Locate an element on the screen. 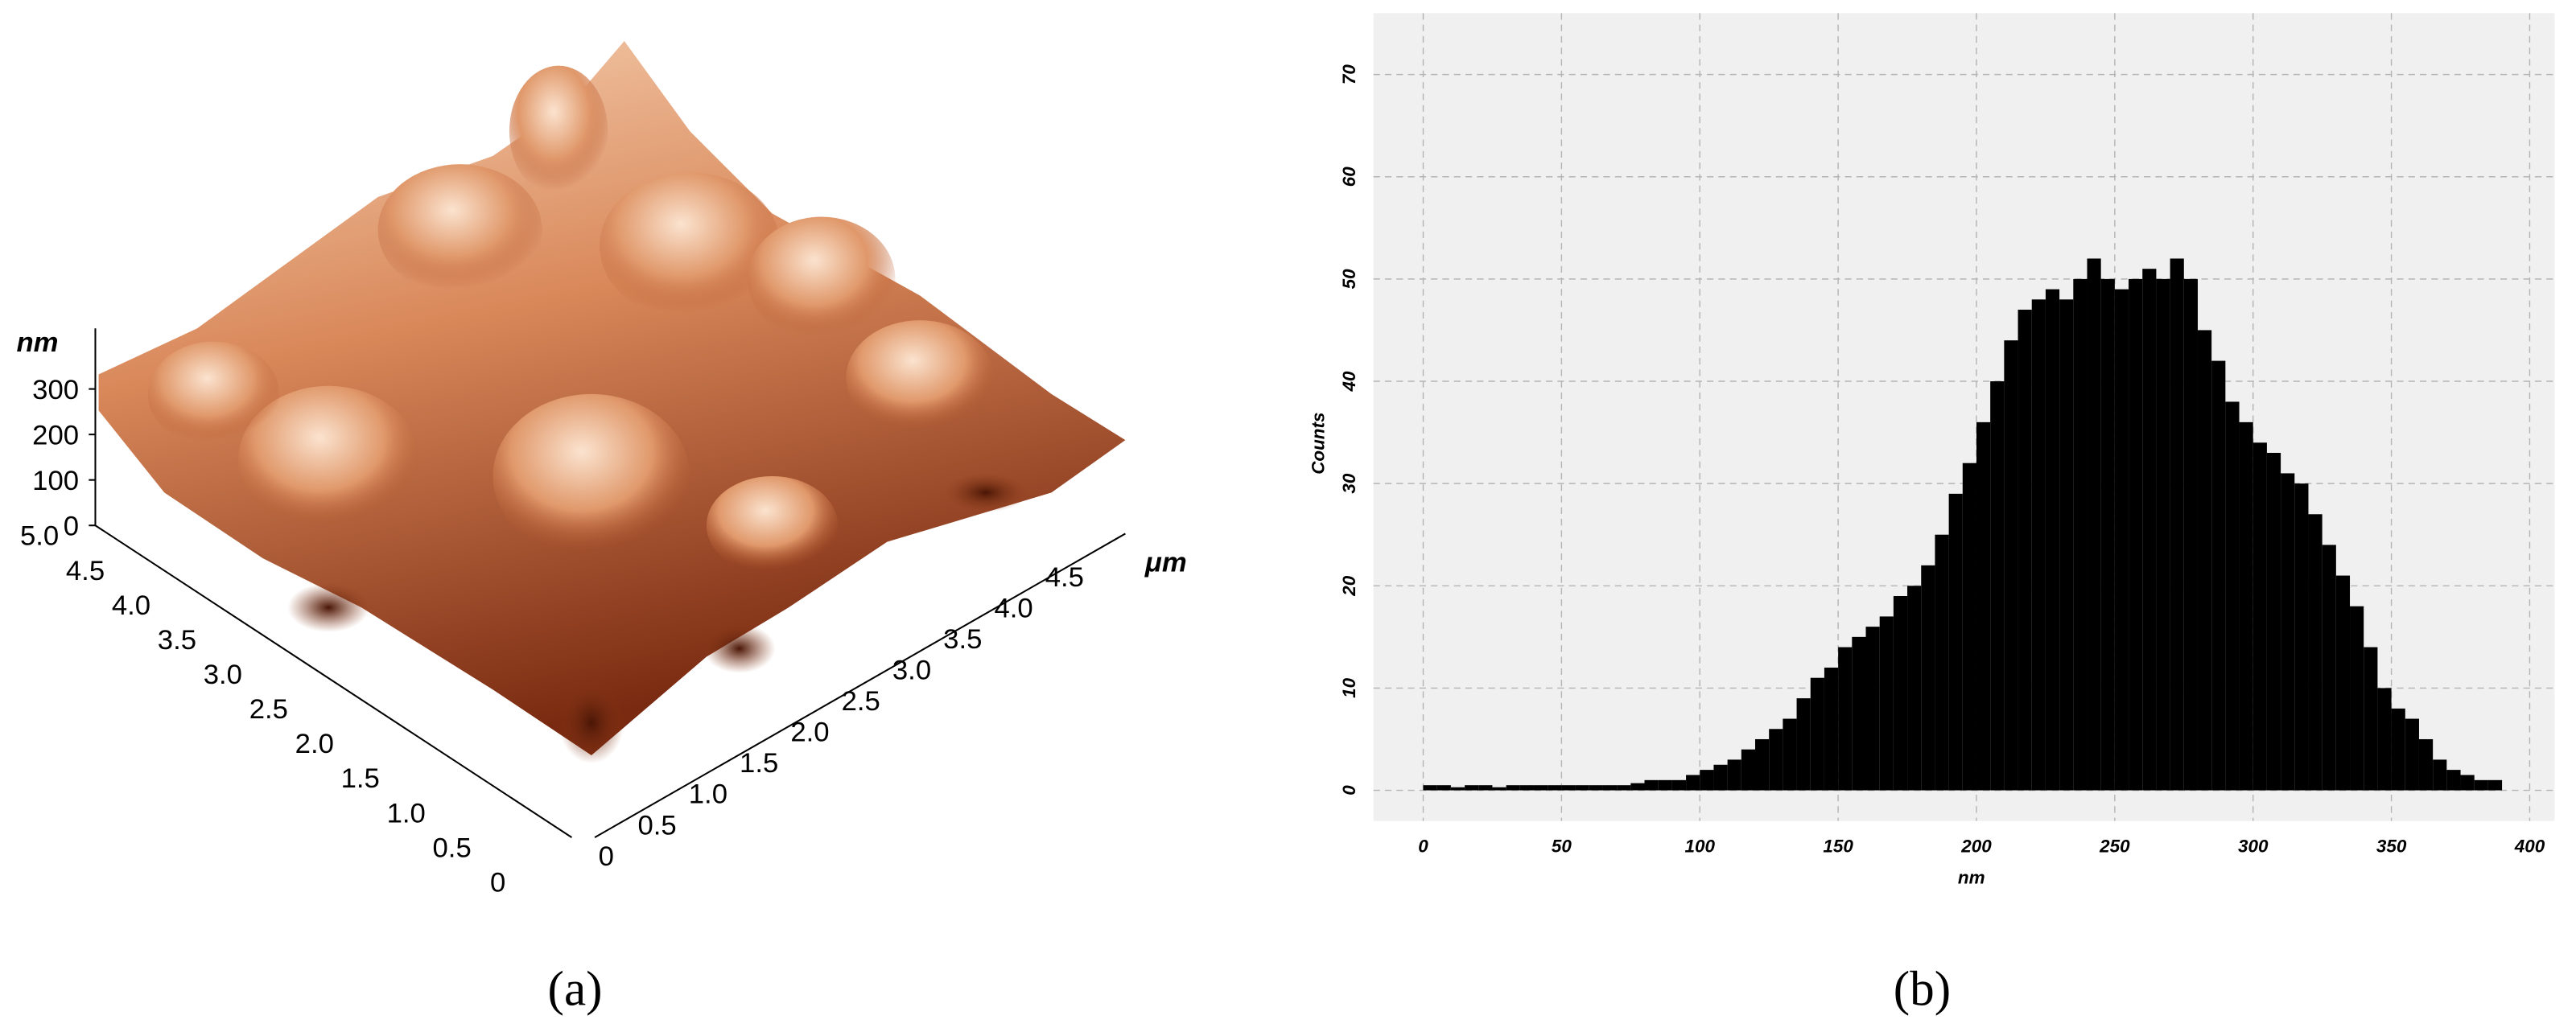 The height and width of the screenshot is (1032, 2576). z-tick-label: 300 is located at coordinates (55, 390).